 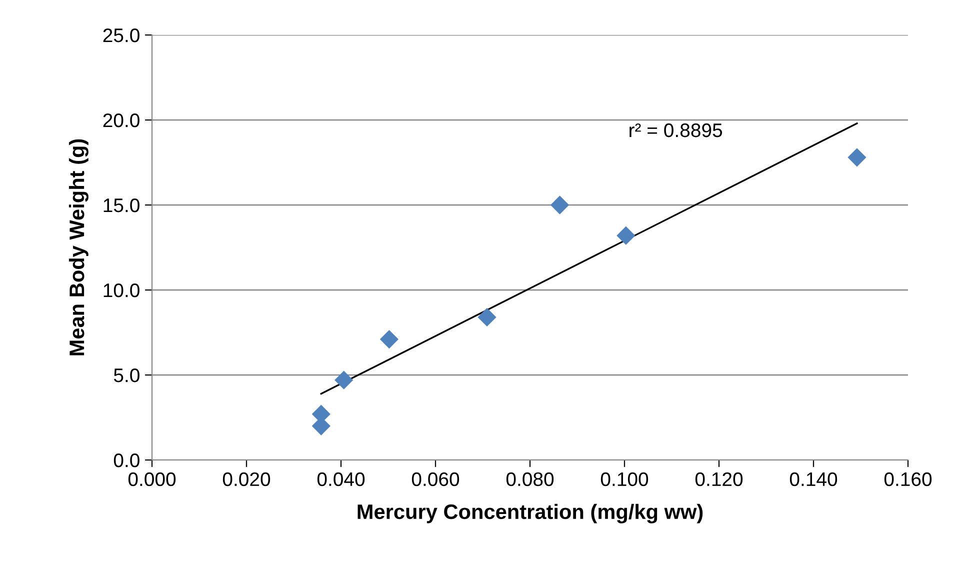 What do you see at coordinates (121, 120) in the screenshot?
I see `y-tick-label: 20.0` at bounding box center [121, 120].